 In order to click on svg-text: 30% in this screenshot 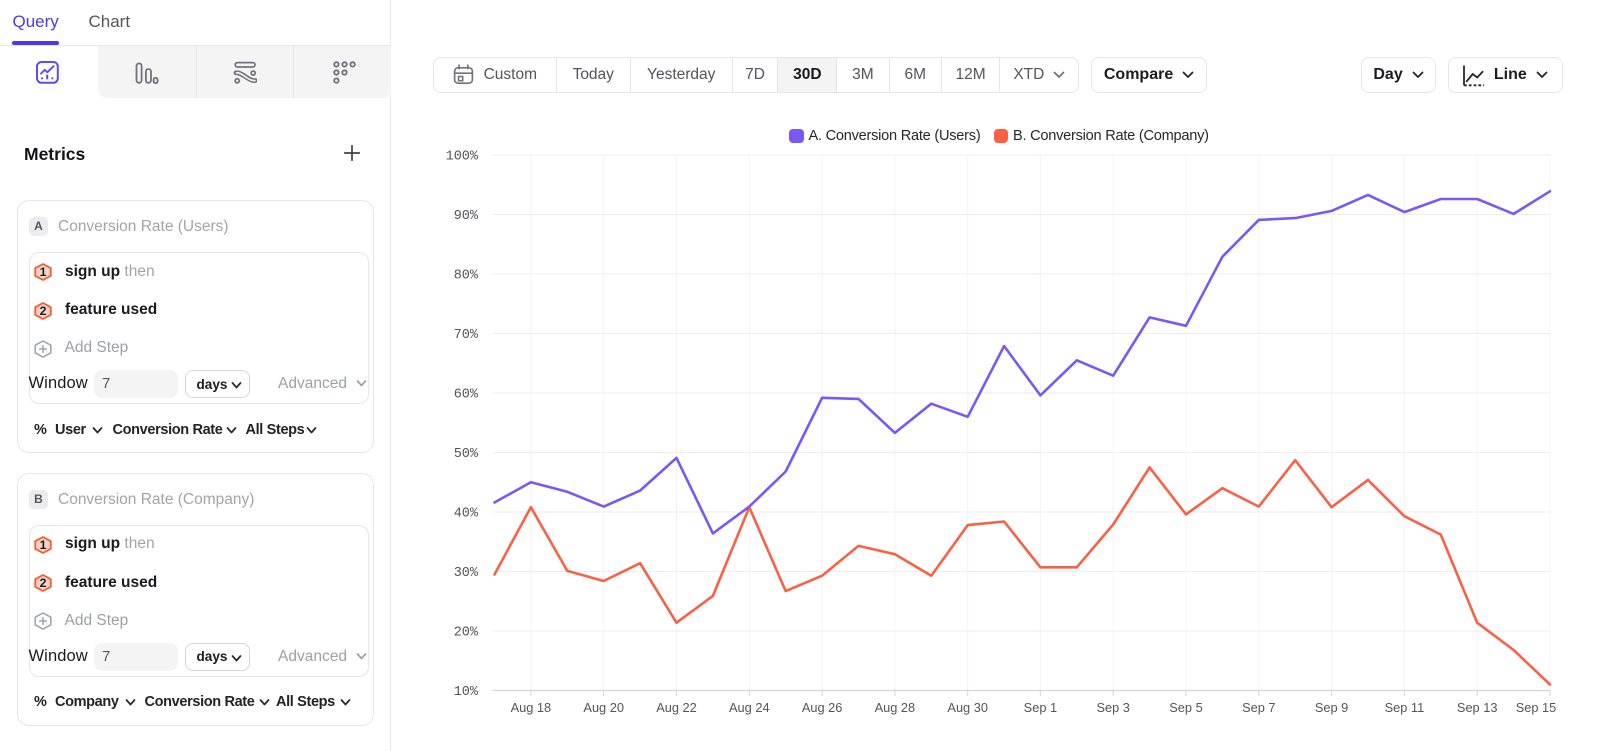, I will do `click(466, 573)`.